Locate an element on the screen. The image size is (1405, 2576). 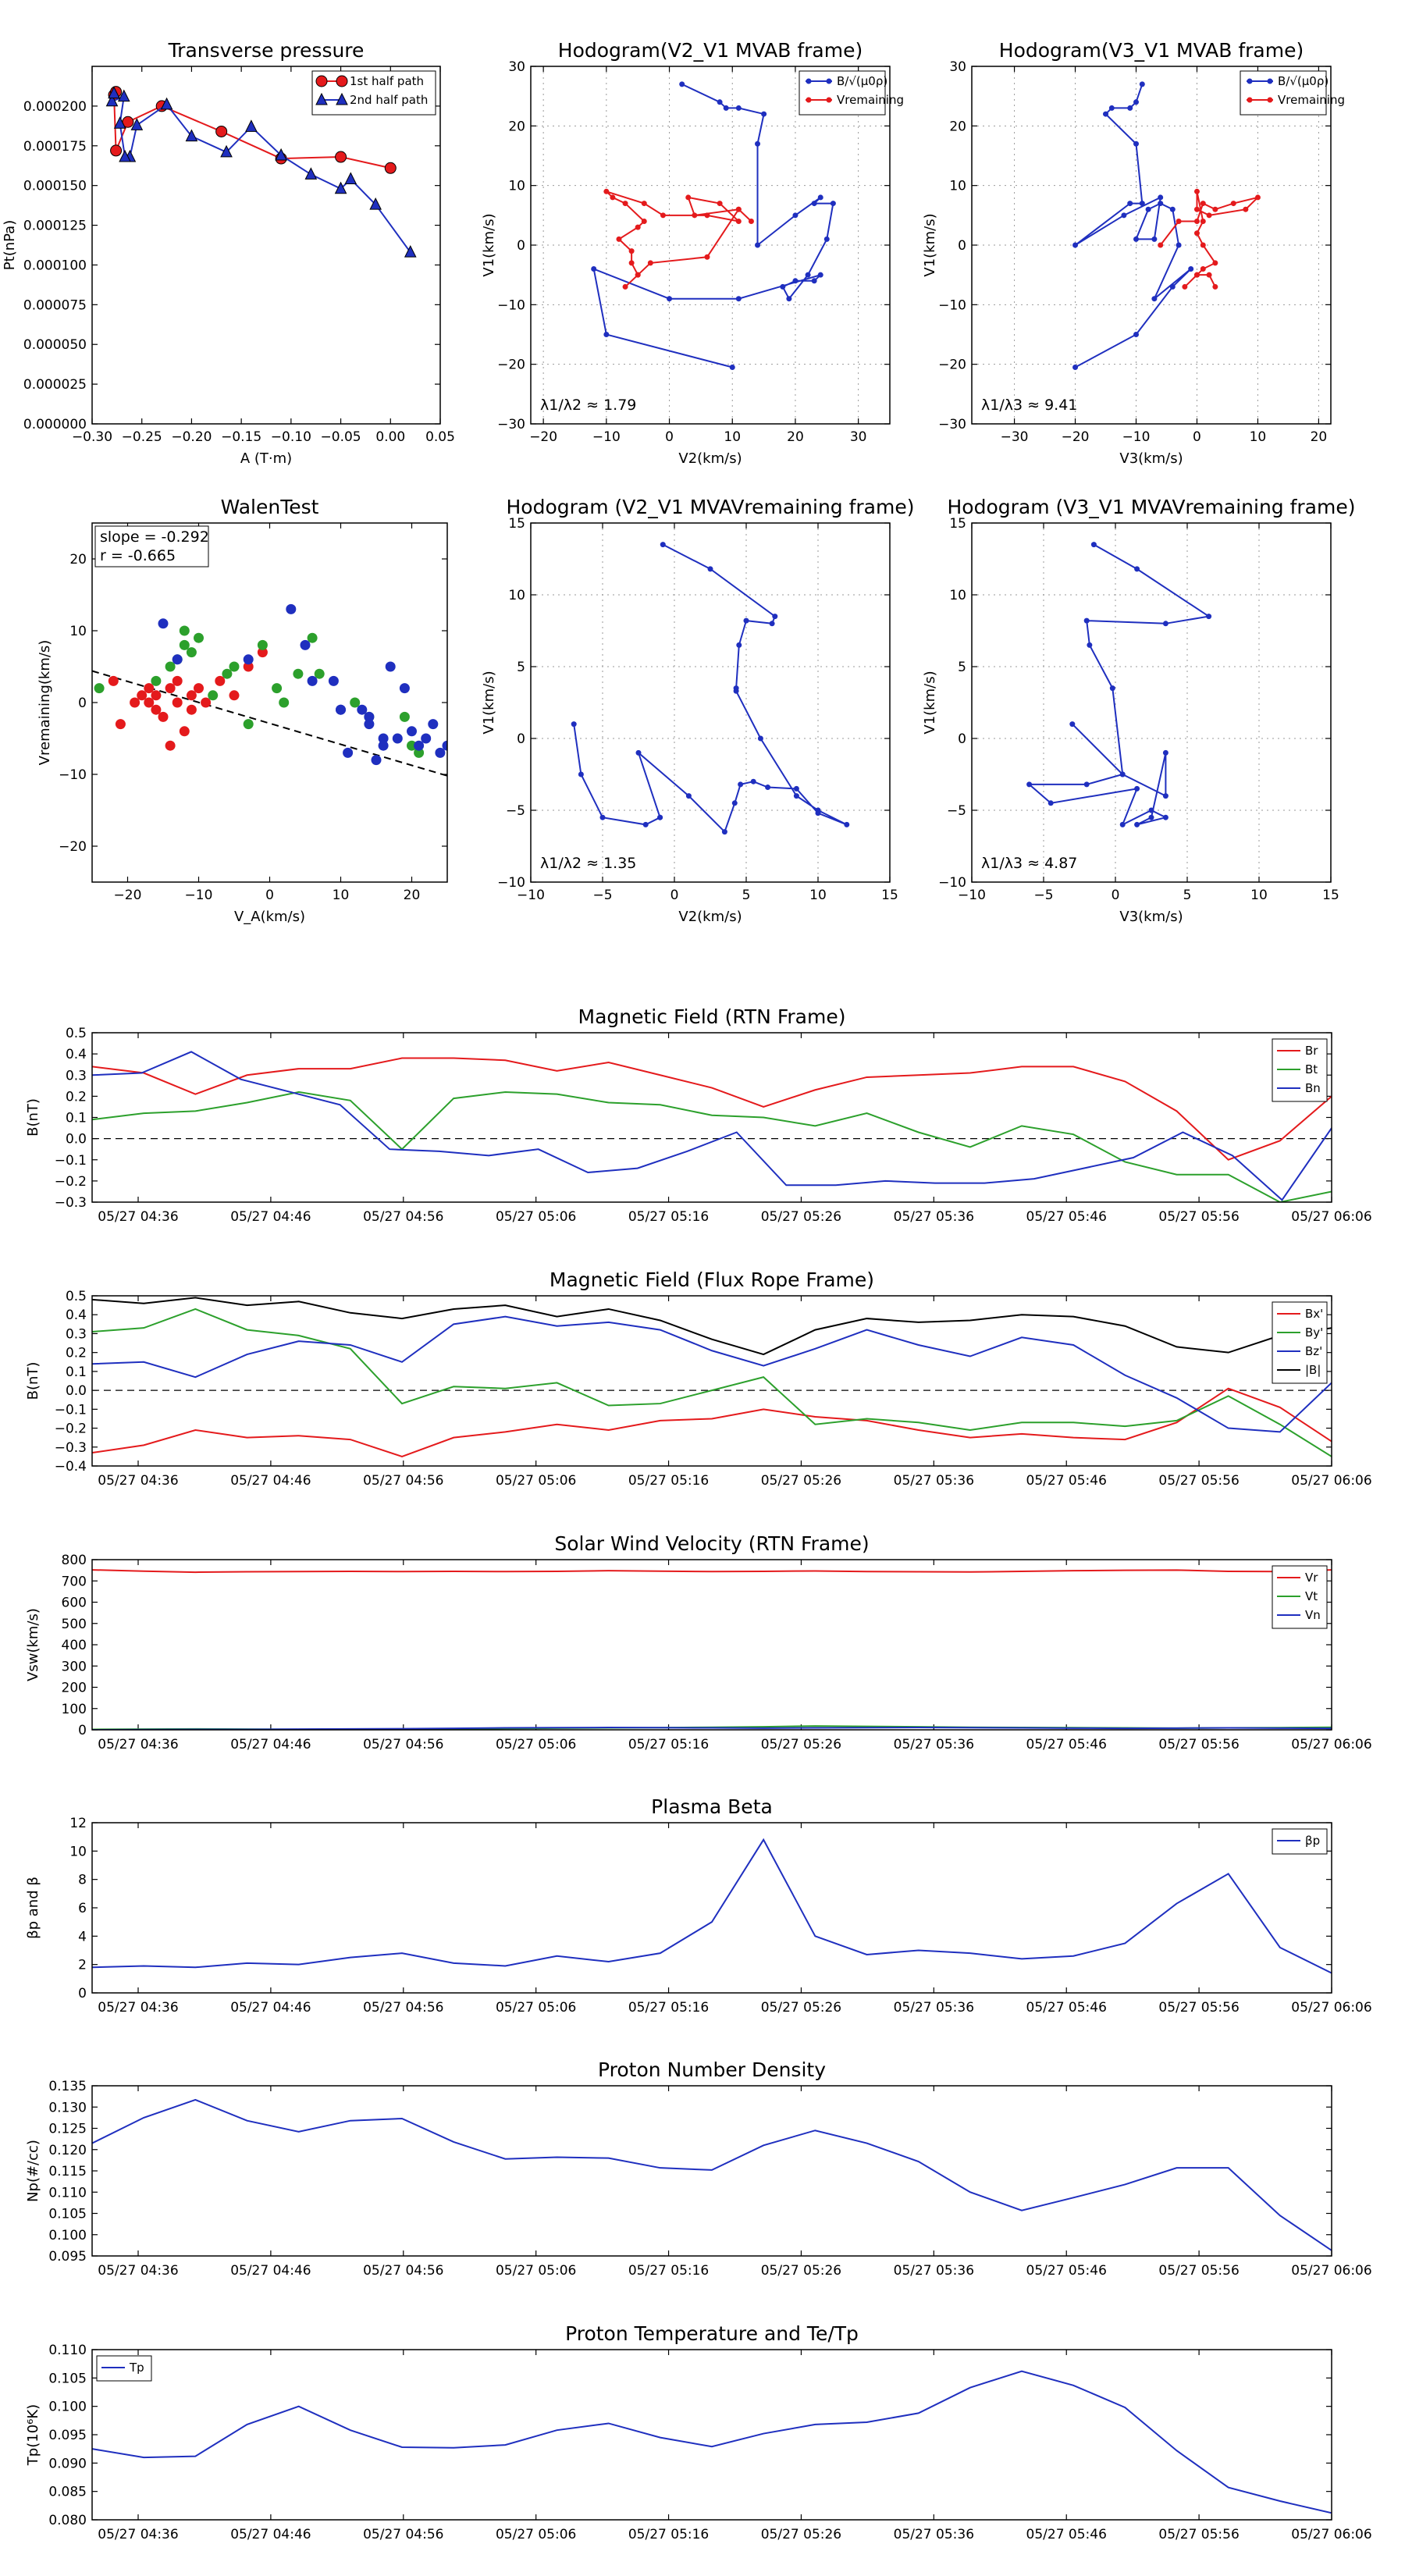
y-tick-label: −20 is located at coordinates (511, 365).